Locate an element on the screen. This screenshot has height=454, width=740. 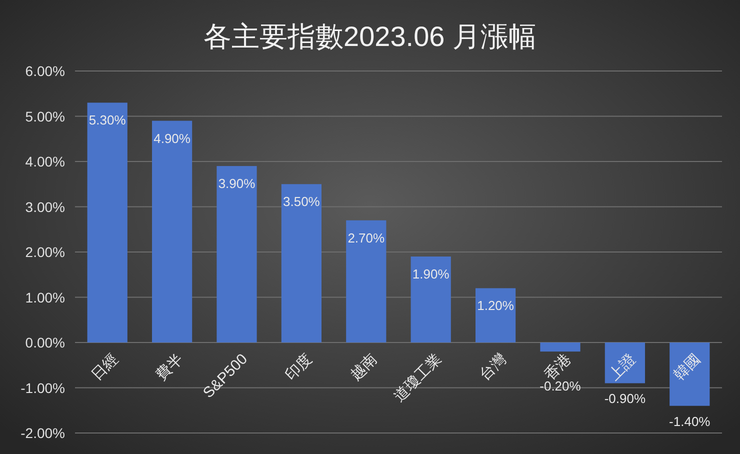
data-label: 3.90% is located at coordinates (237, 184).